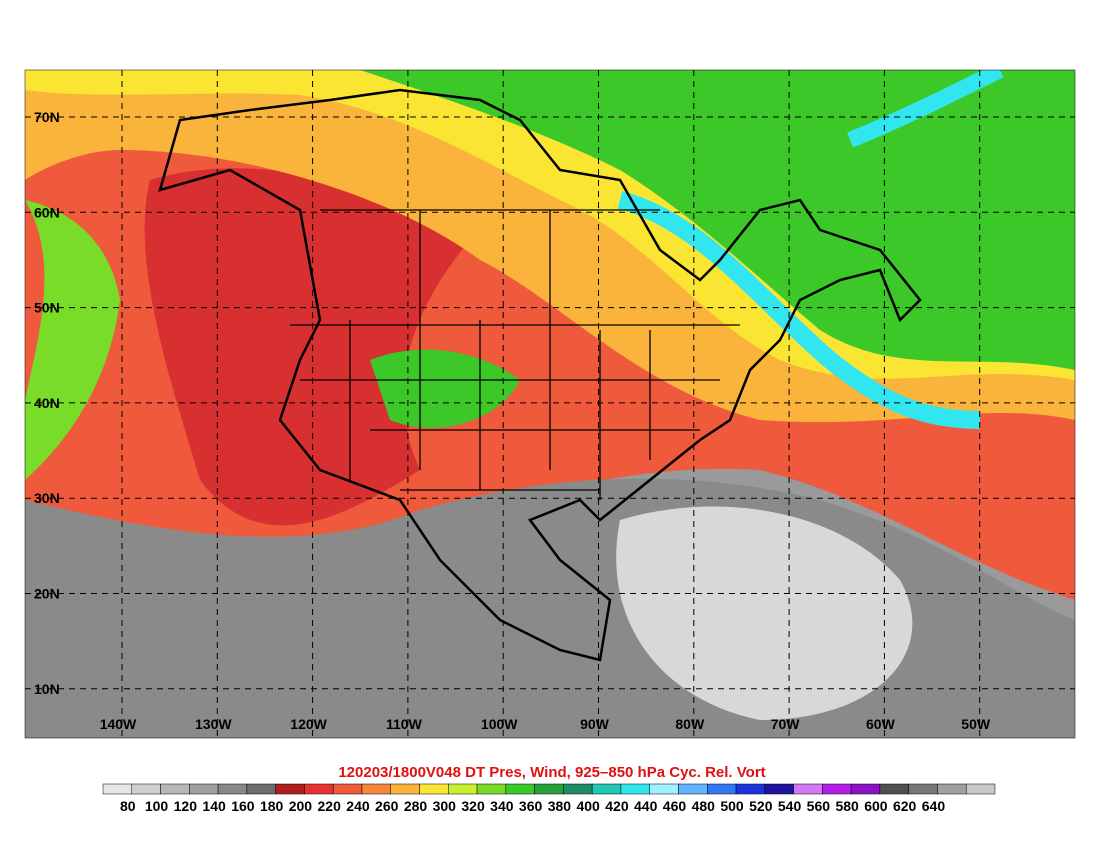 This screenshot has width=1100, height=855. I want to click on lat-label: 20N, so click(47, 594).